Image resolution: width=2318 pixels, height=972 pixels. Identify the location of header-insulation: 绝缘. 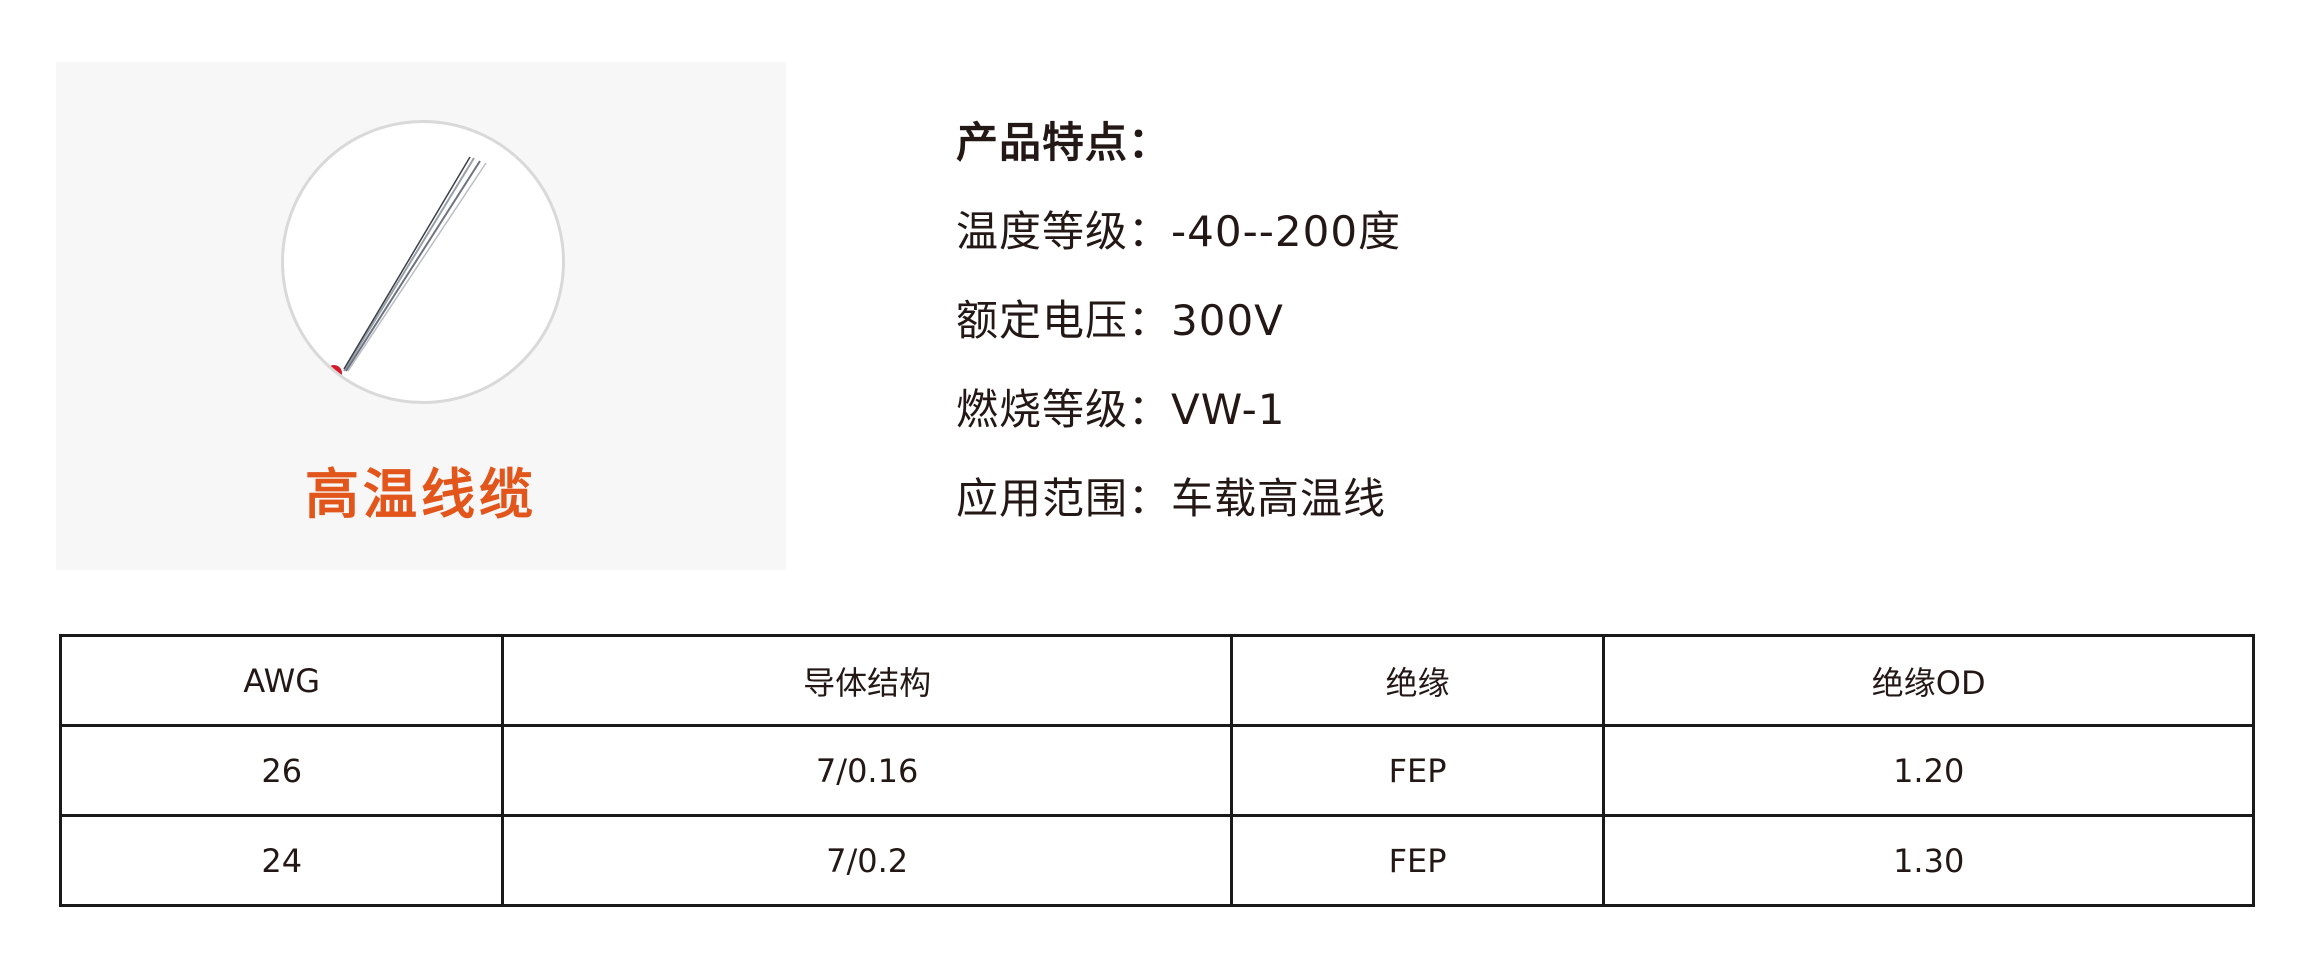
(1417, 680).